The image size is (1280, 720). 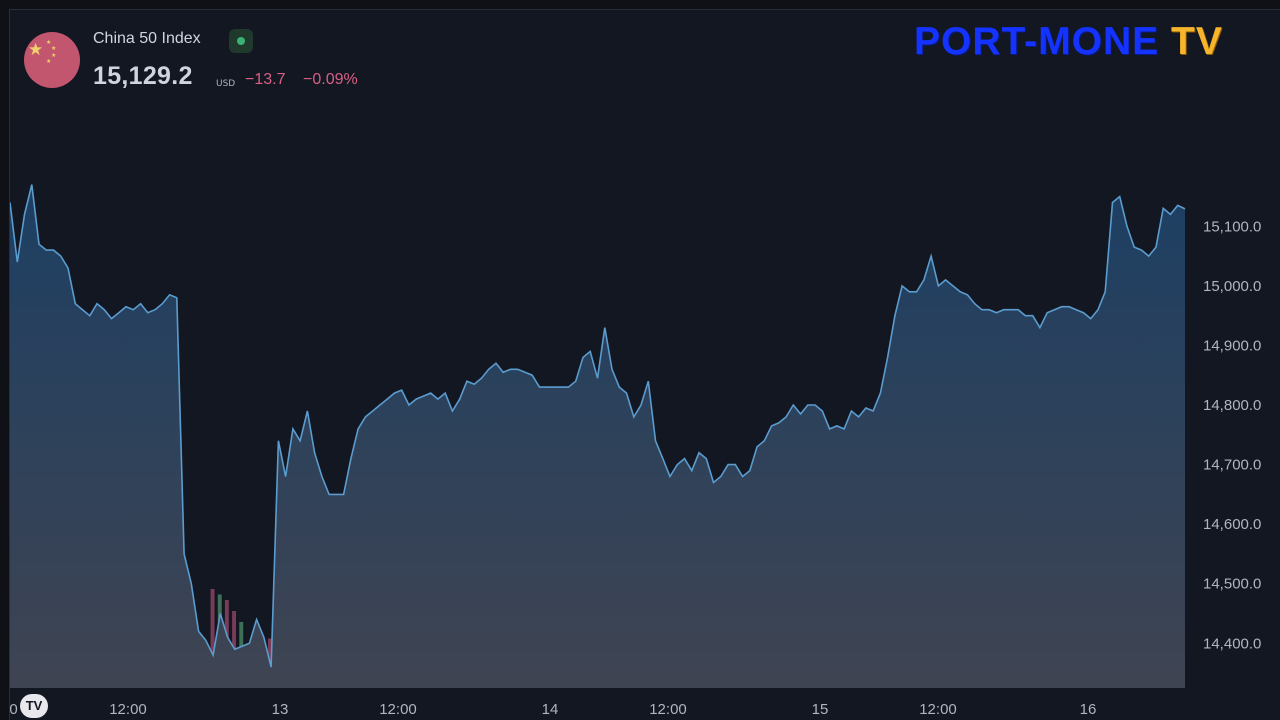 What do you see at coordinates (1232, 465) in the screenshot?
I see `y-tick-label: 14,700.0` at bounding box center [1232, 465].